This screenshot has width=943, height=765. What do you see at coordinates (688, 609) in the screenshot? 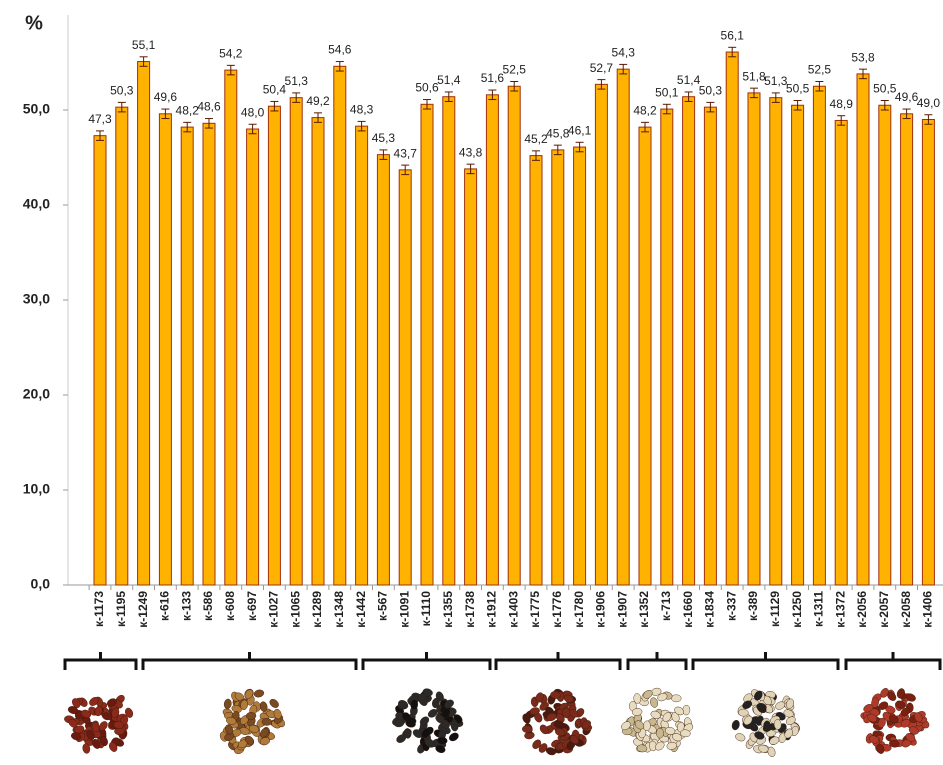
I see `x-tick-label: к-1660` at bounding box center [688, 609].